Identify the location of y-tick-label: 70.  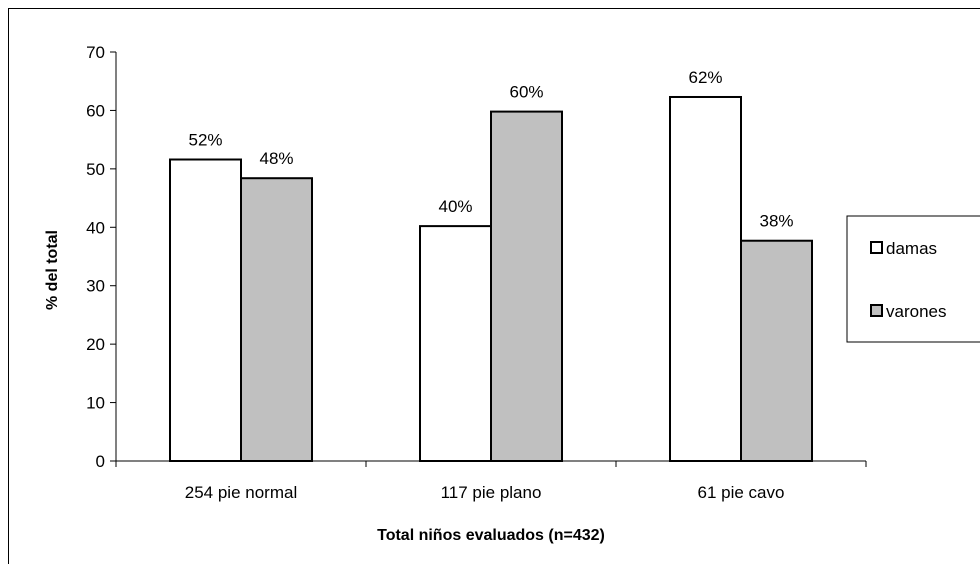
(95, 52).